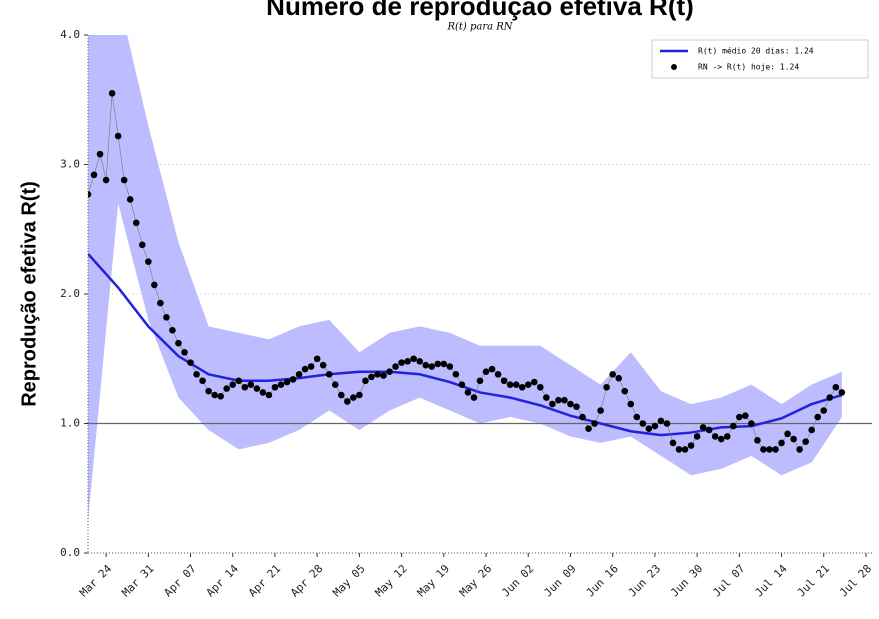  Describe the element at coordinates (29, 294) in the screenshot. I see `y-axis-label: Reprodução efetiva R(t)` at that location.